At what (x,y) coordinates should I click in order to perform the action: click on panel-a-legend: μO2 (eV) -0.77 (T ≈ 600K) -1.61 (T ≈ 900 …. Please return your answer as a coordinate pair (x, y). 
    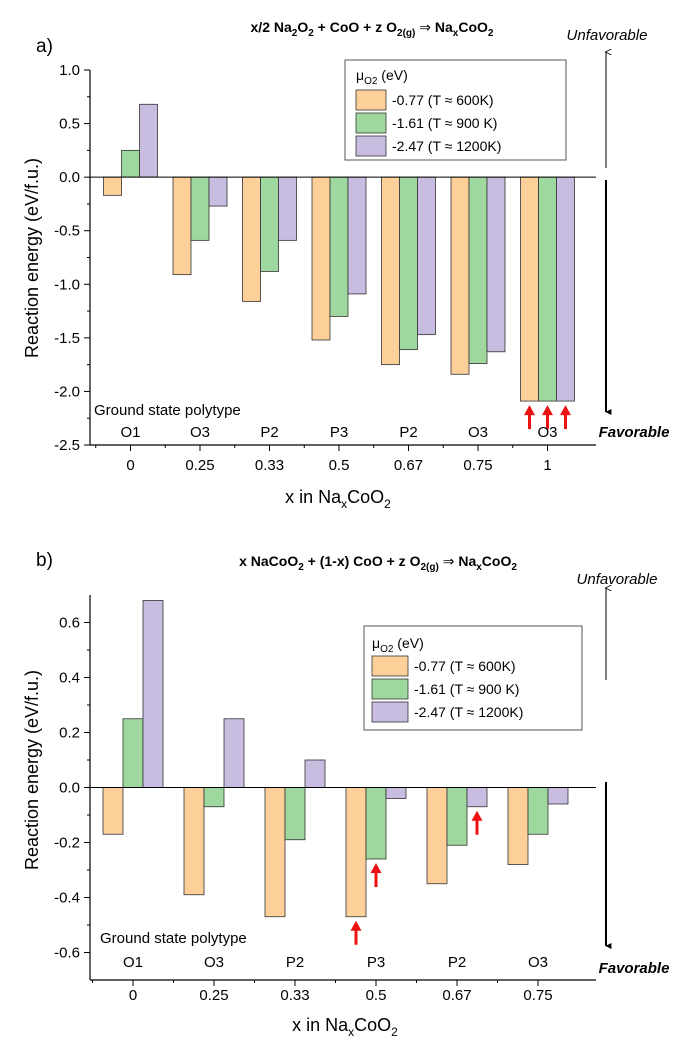
    Looking at the image, I should click on (455, 110).